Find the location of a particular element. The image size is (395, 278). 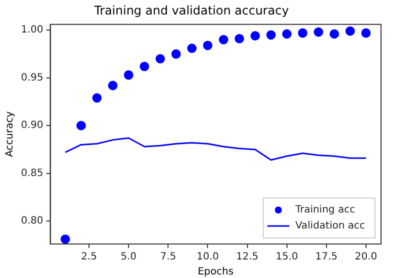

x-tick-label: 12.5 is located at coordinates (247, 257).